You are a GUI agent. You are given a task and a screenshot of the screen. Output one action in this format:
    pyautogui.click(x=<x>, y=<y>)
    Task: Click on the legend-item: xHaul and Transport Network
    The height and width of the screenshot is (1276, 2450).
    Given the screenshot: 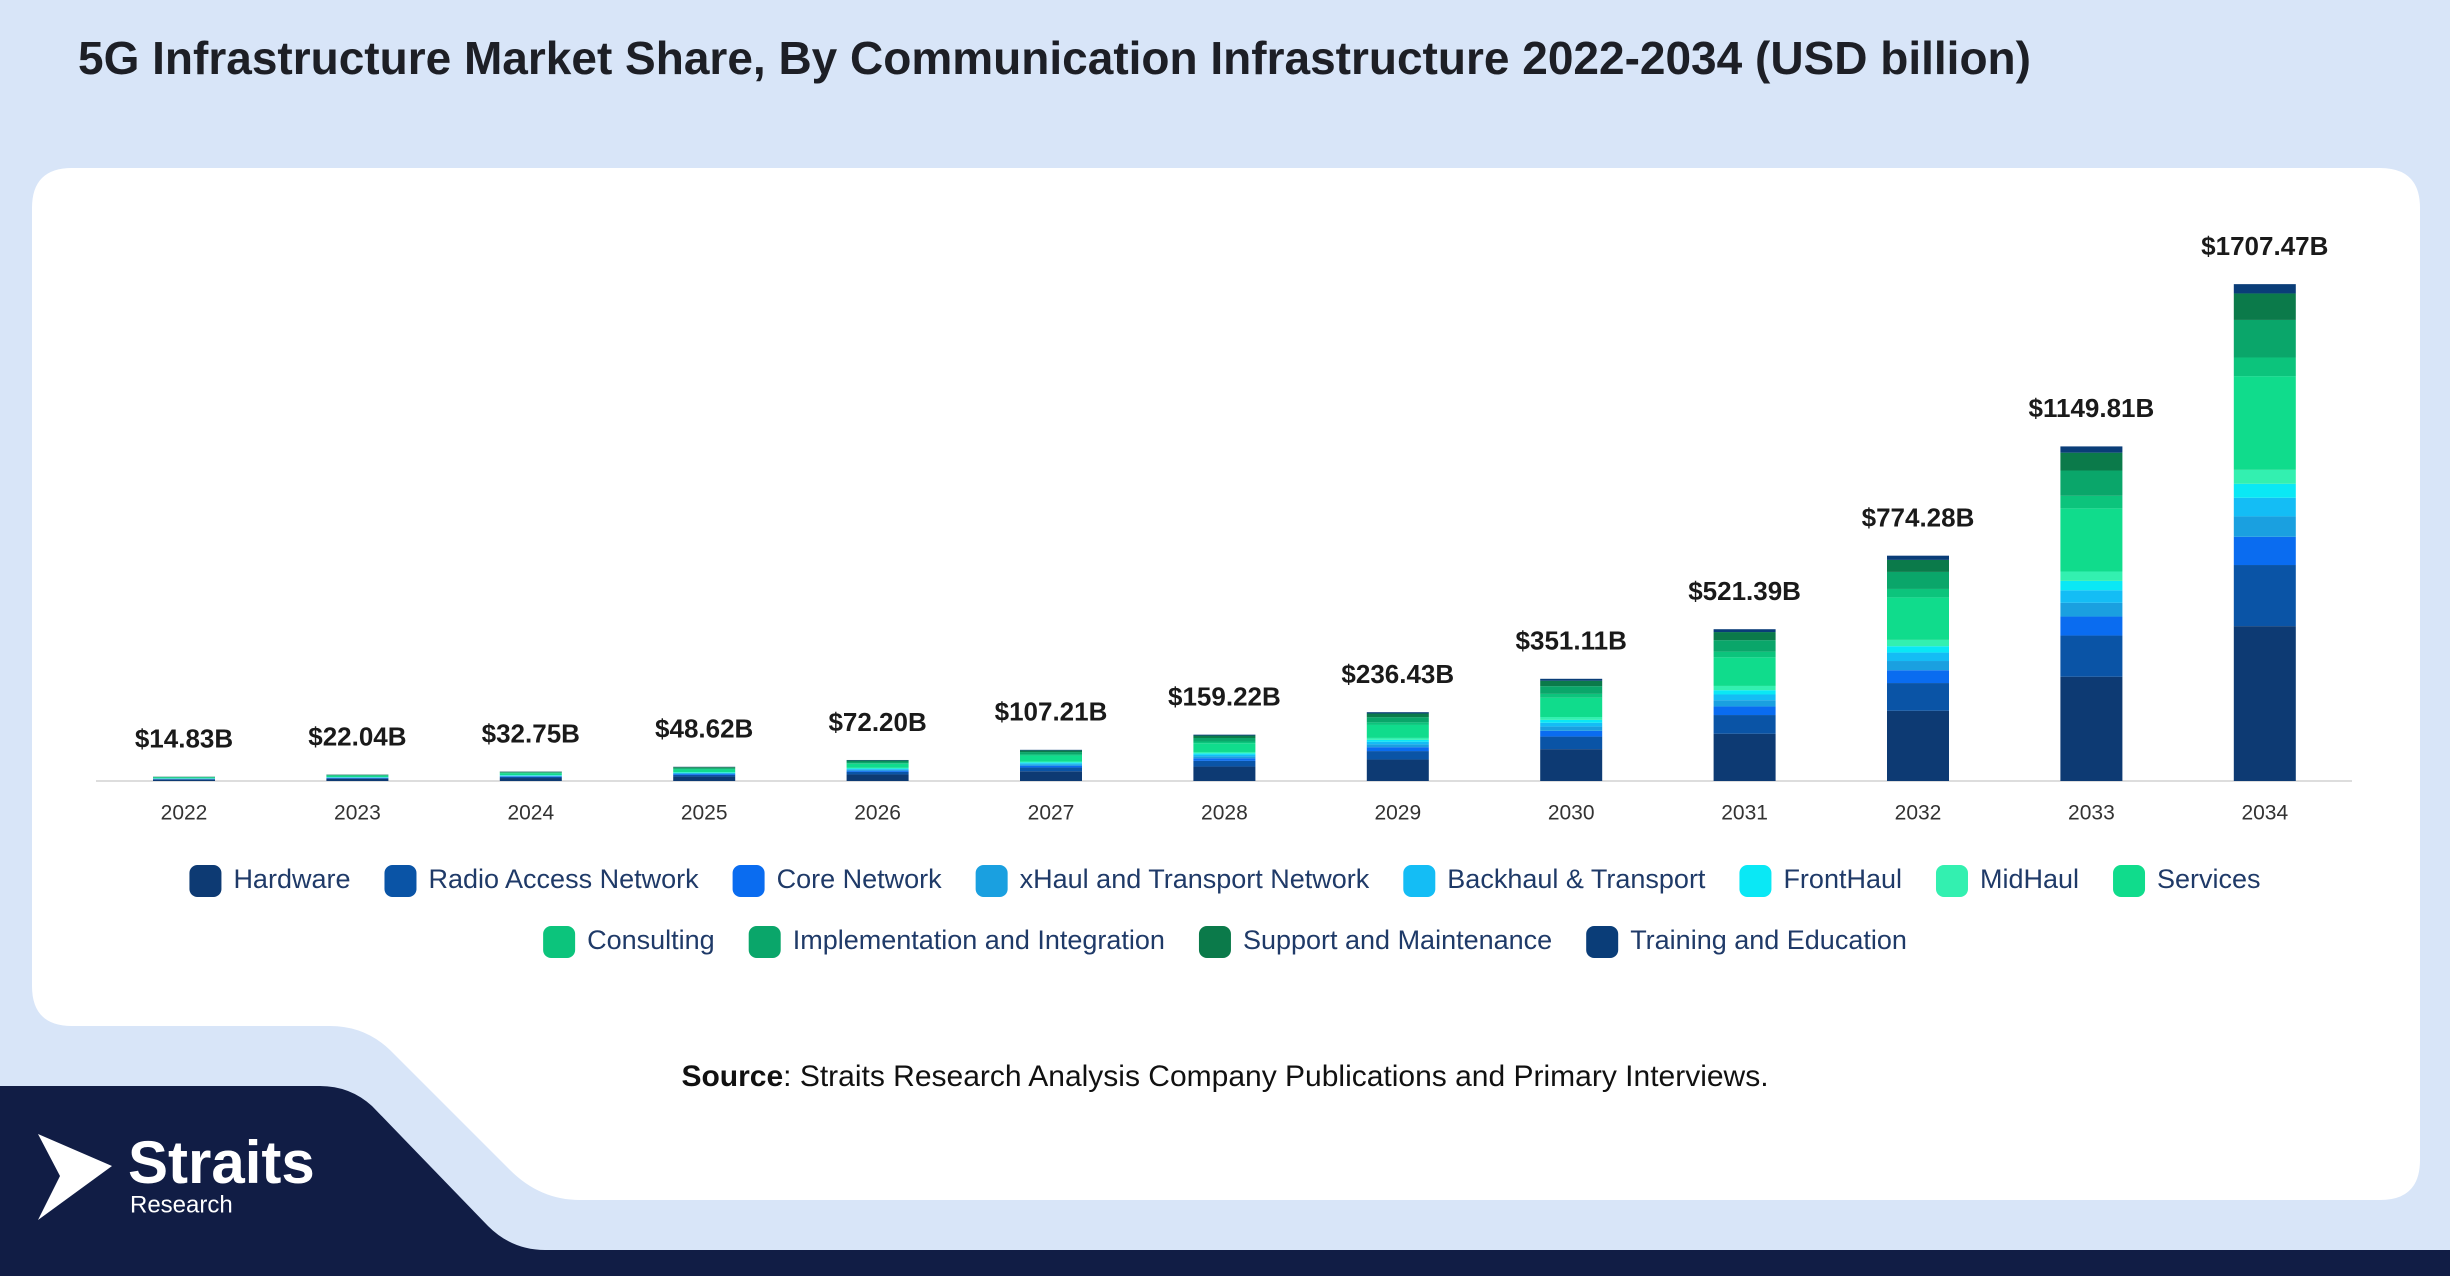 What is the action you would take?
    pyautogui.click(x=1172, y=880)
    